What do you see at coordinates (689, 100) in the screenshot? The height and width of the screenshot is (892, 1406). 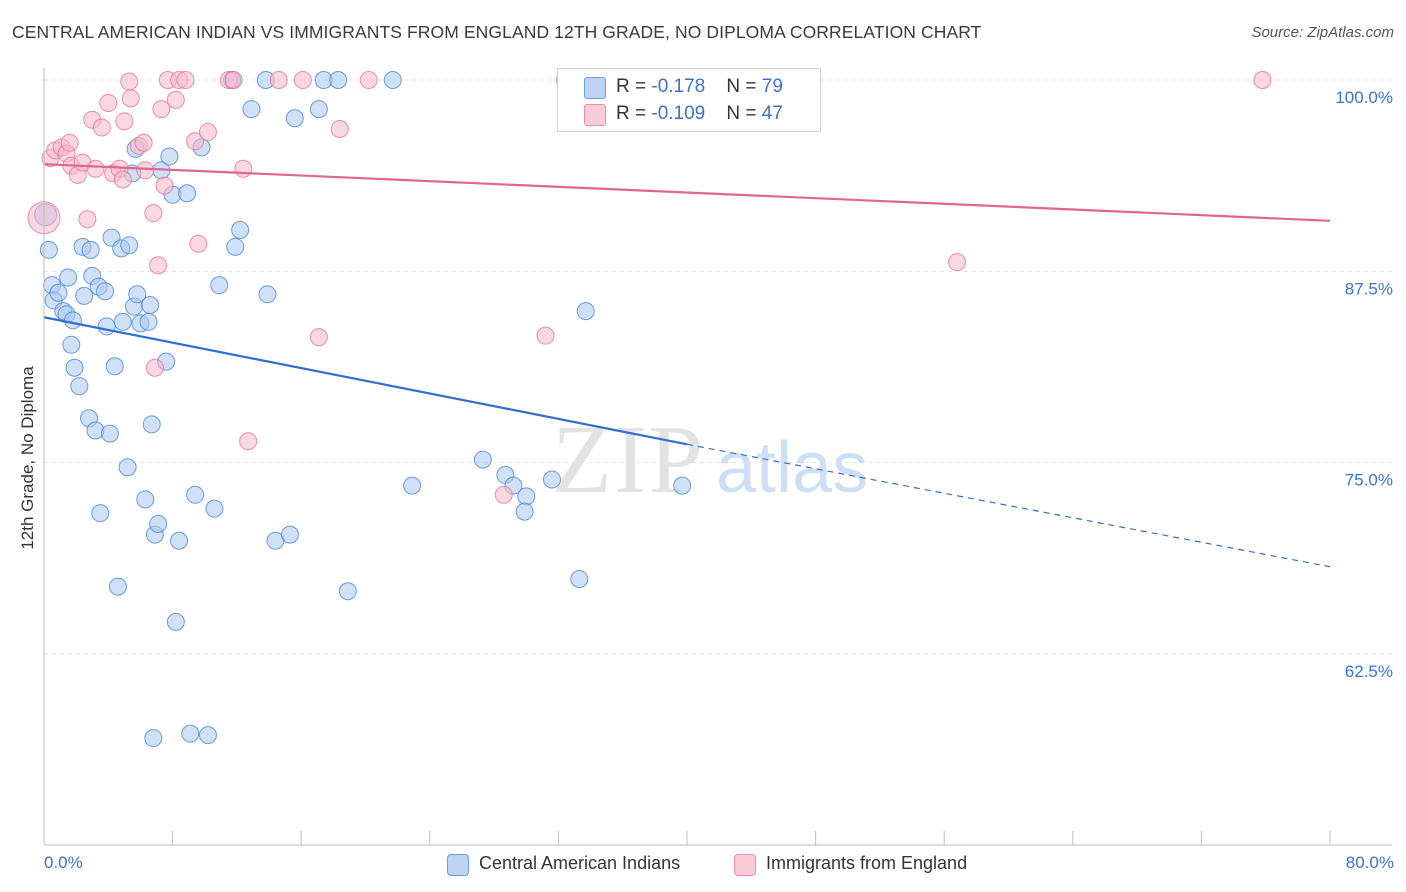 I see `stats-legend: R = -0.178 N = 79 R = -0.109 N = 47` at bounding box center [689, 100].